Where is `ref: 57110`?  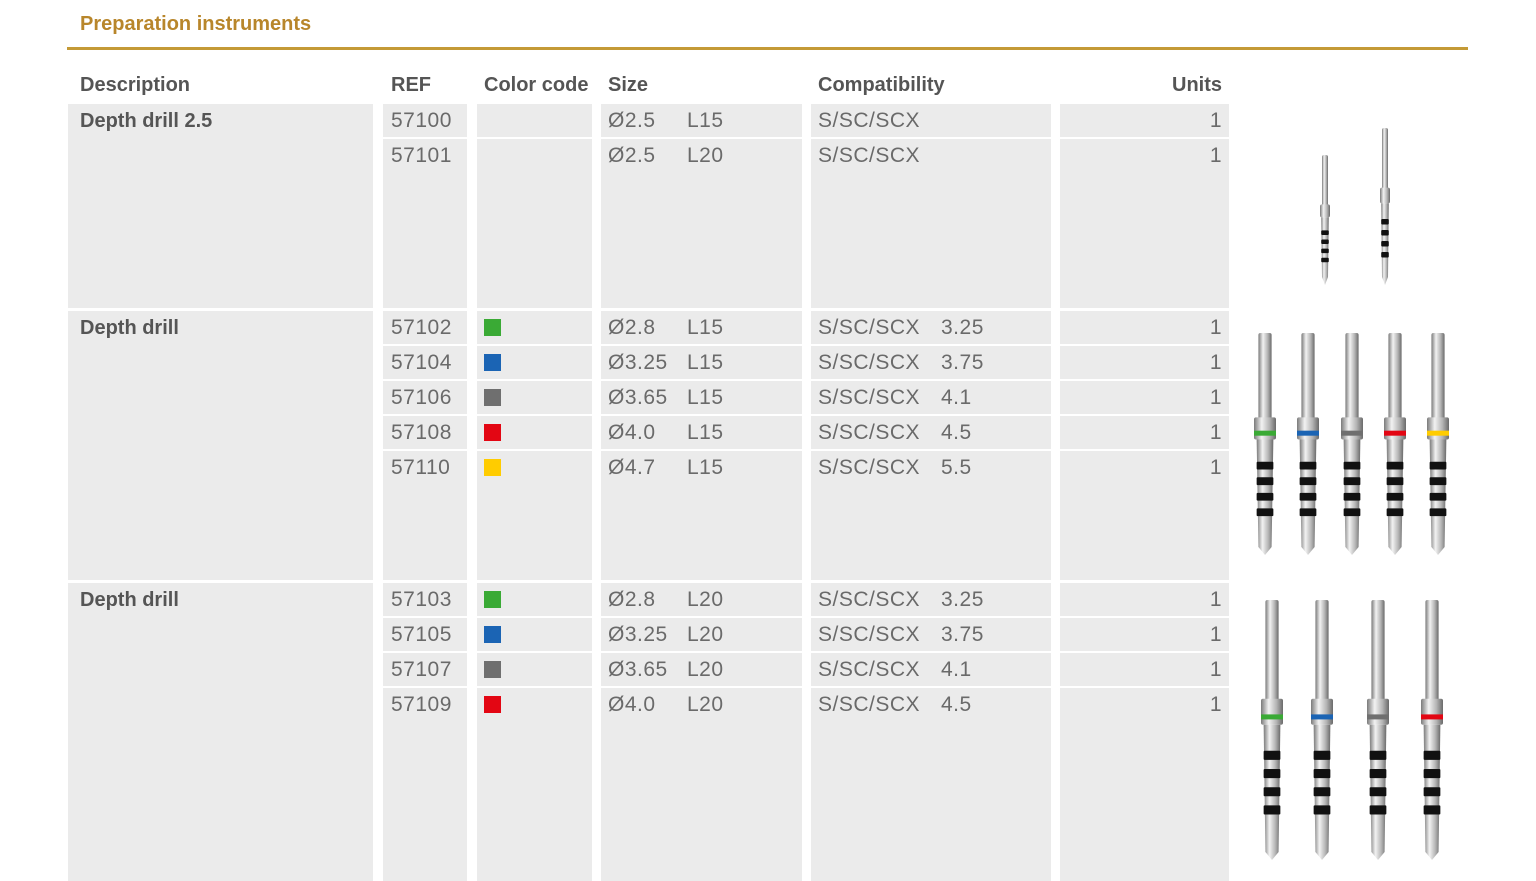 ref: 57110 is located at coordinates (421, 467).